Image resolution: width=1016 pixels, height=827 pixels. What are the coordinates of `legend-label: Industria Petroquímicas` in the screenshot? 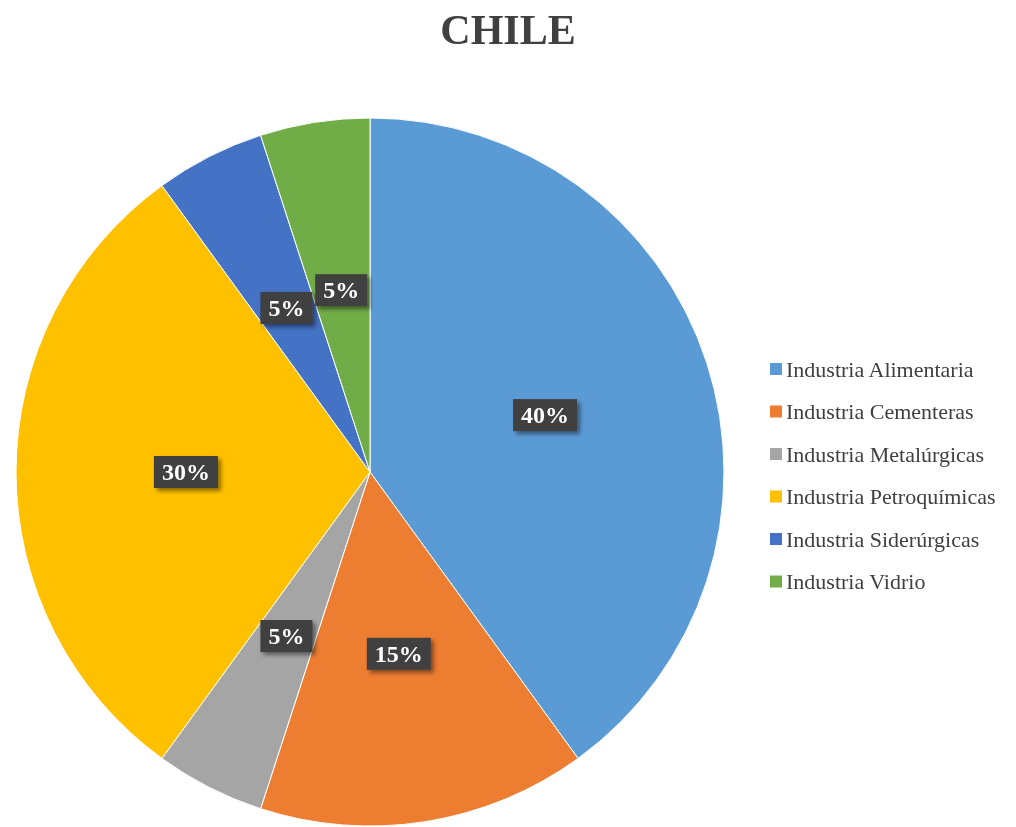 It's located at (891, 496).